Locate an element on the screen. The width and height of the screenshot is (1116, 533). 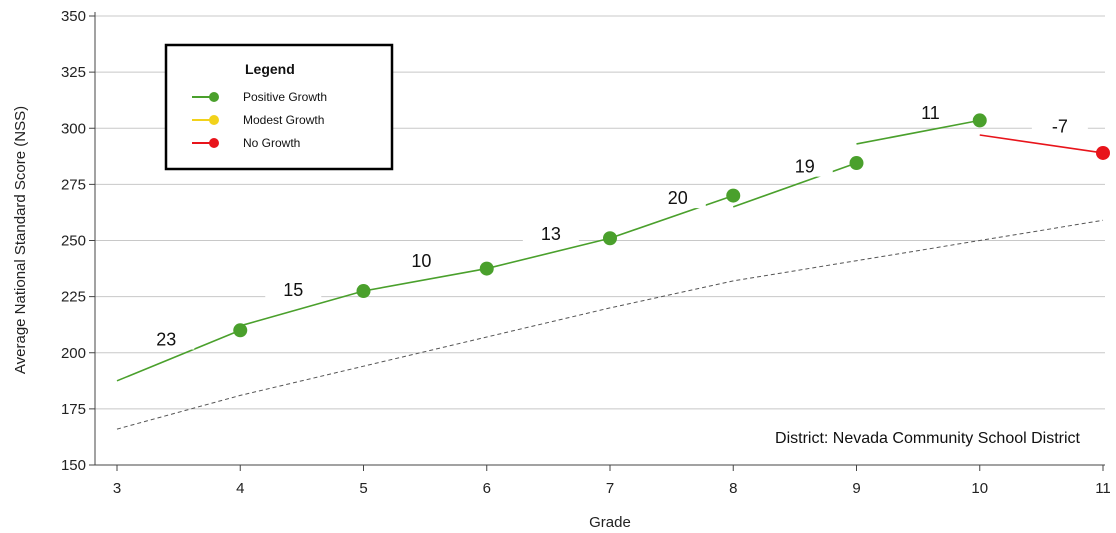
y-tick-label-275: 275 is located at coordinates (73, 184).